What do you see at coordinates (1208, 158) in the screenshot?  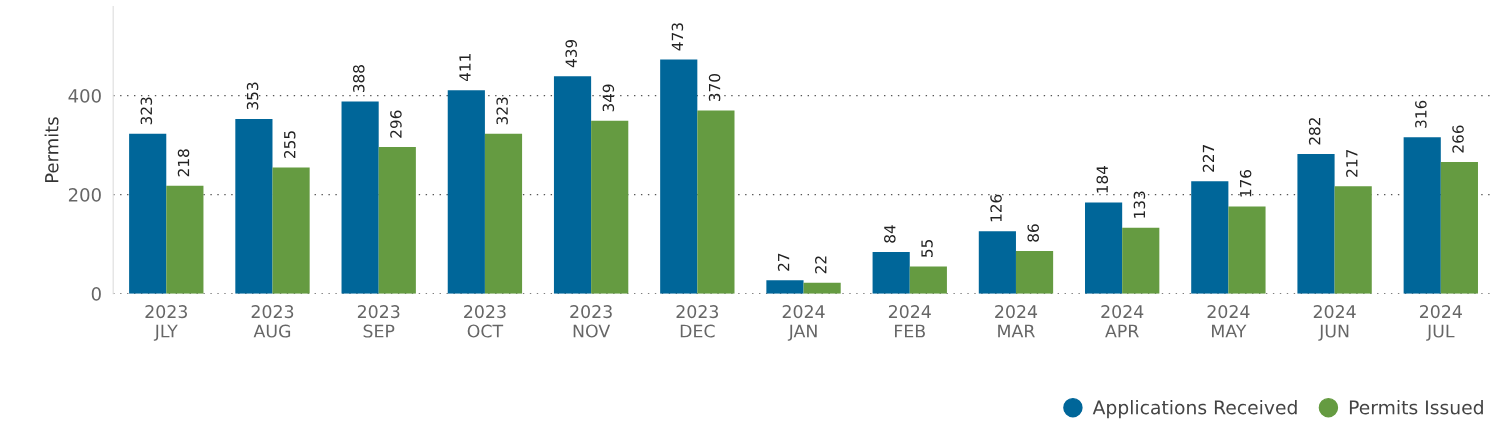 I see `data-label: 227` at bounding box center [1208, 158].